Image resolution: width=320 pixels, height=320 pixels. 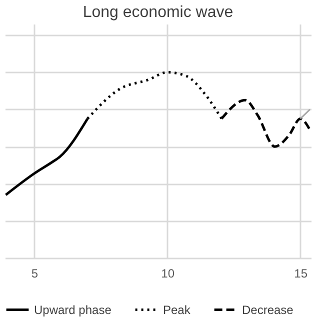 I want to click on legend-label: Upward phase, so click(x=73, y=309).